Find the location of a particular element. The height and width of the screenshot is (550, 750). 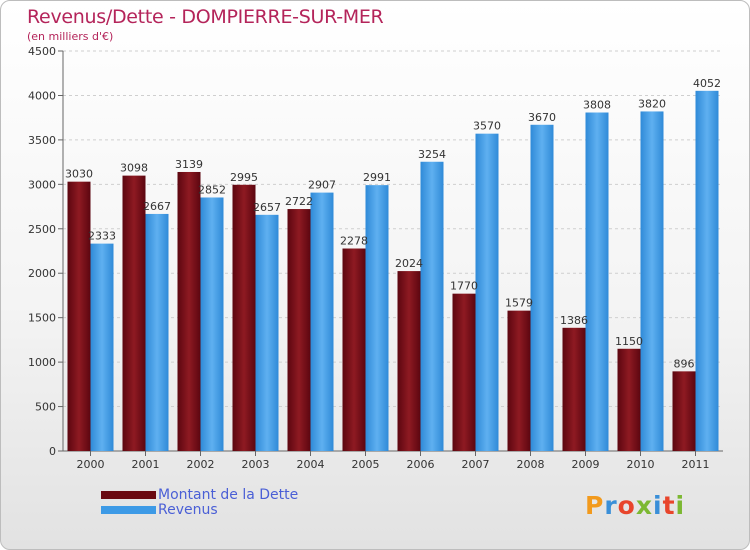

x-tick-label: 2002 is located at coordinates (201, 464).